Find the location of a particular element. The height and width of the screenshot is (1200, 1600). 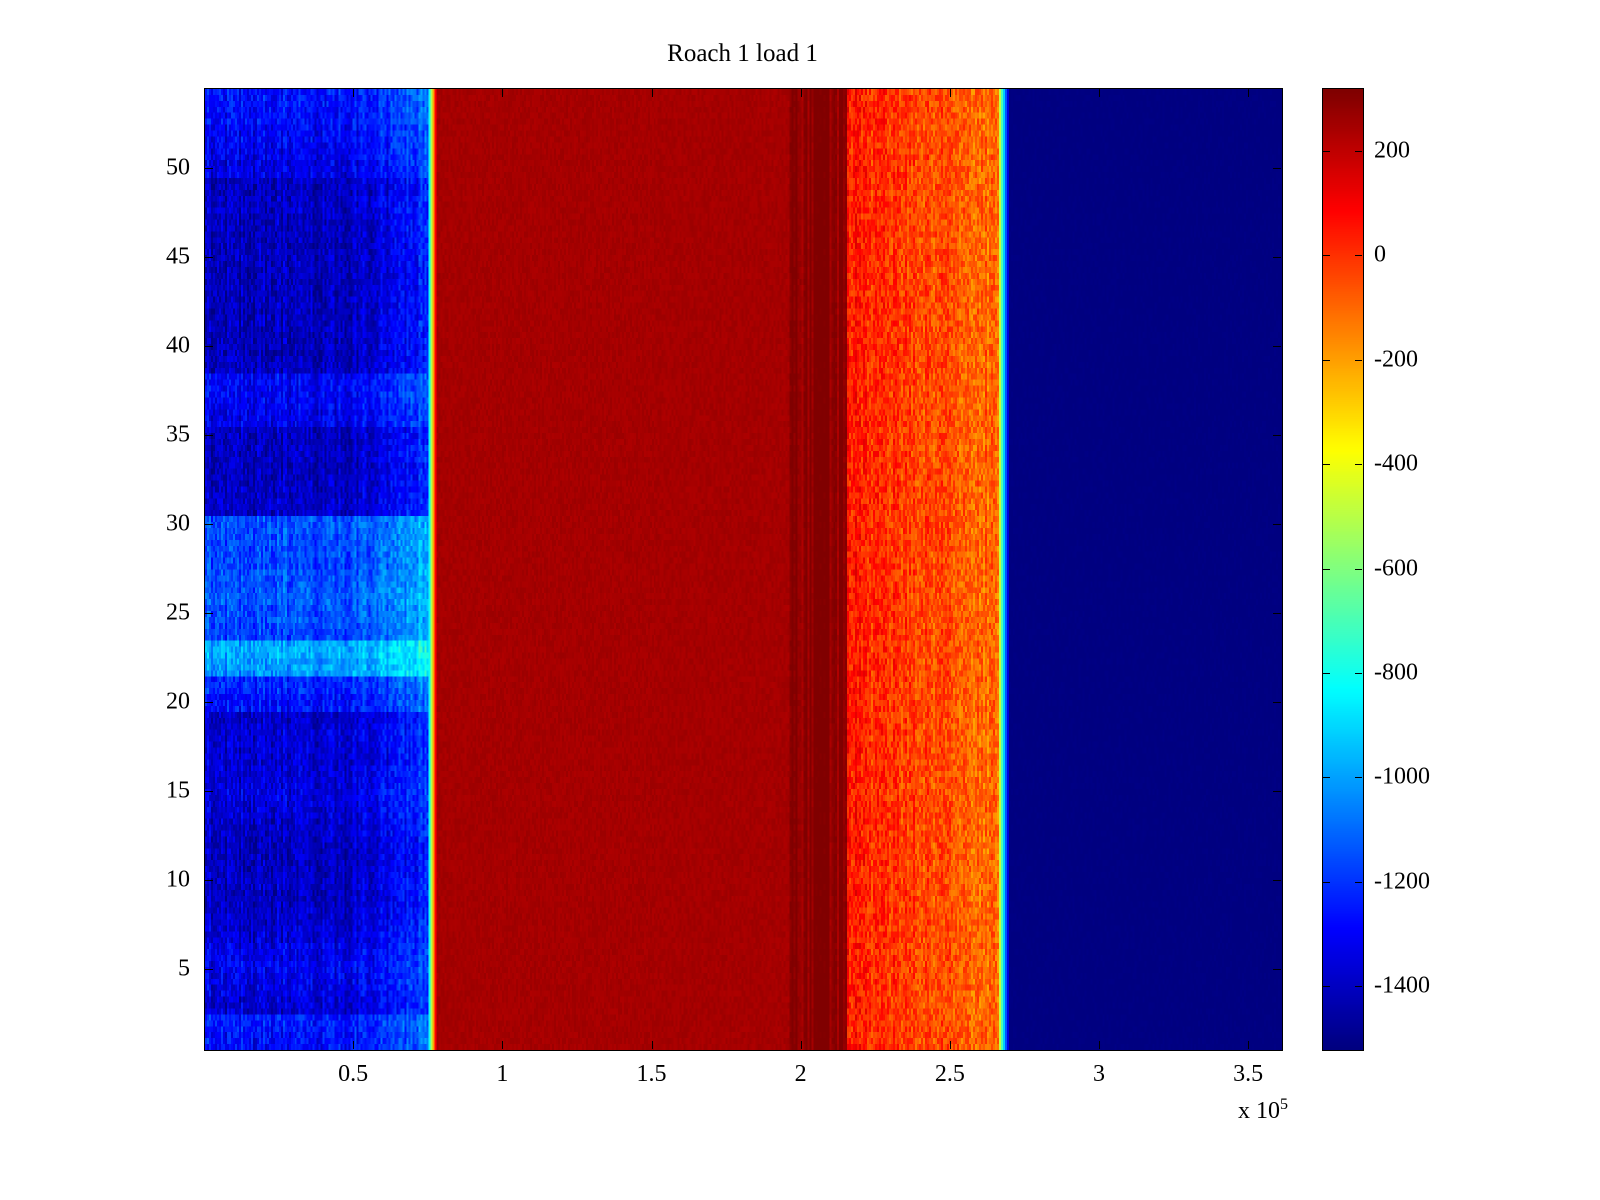

x-tick-label: 2 is located at coordinates (800, 1074).